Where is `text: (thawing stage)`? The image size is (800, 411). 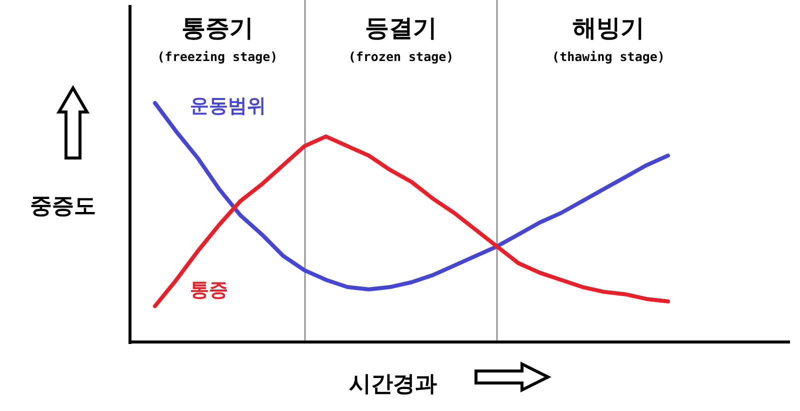
text: (thawing stage) is located at coordinates (608, 56).